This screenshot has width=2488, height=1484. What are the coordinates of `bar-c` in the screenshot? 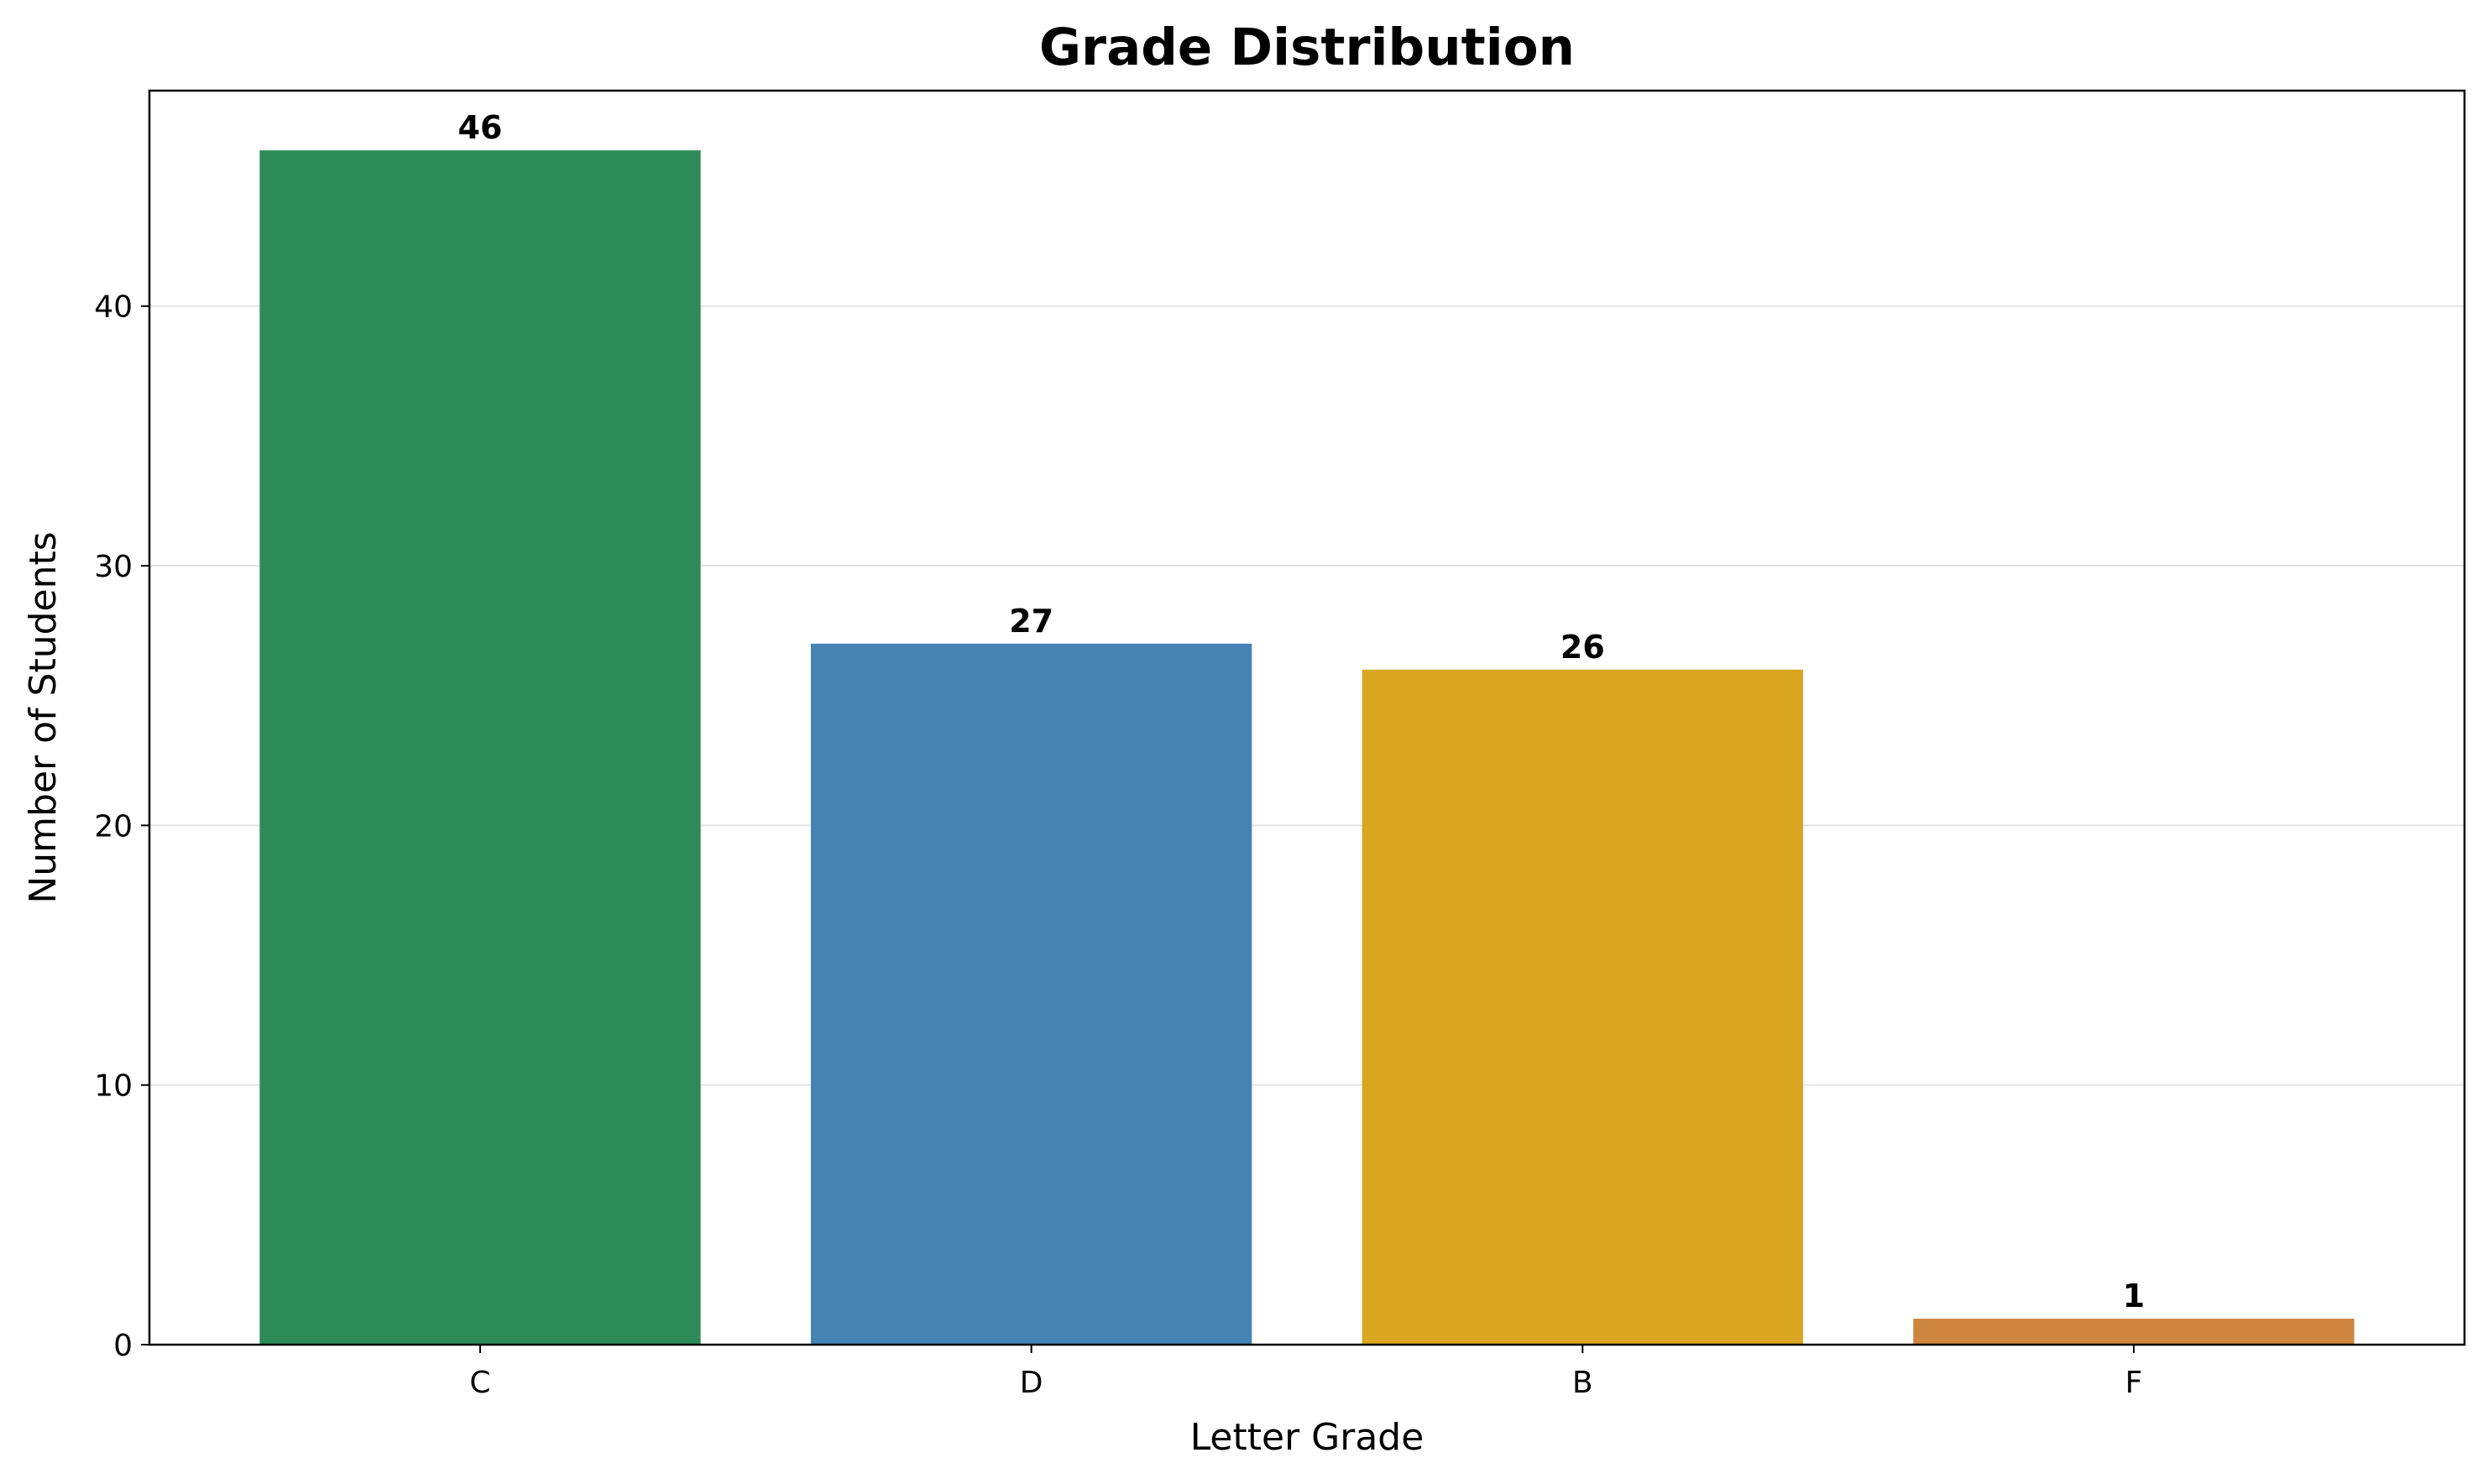 It's located at (480, 748).